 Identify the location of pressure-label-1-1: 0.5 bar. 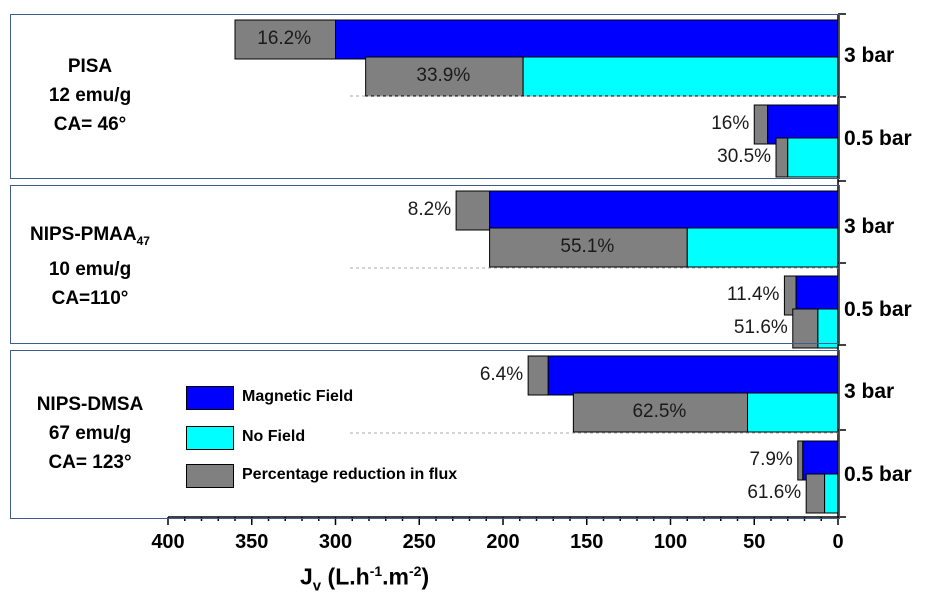
(878, 309).